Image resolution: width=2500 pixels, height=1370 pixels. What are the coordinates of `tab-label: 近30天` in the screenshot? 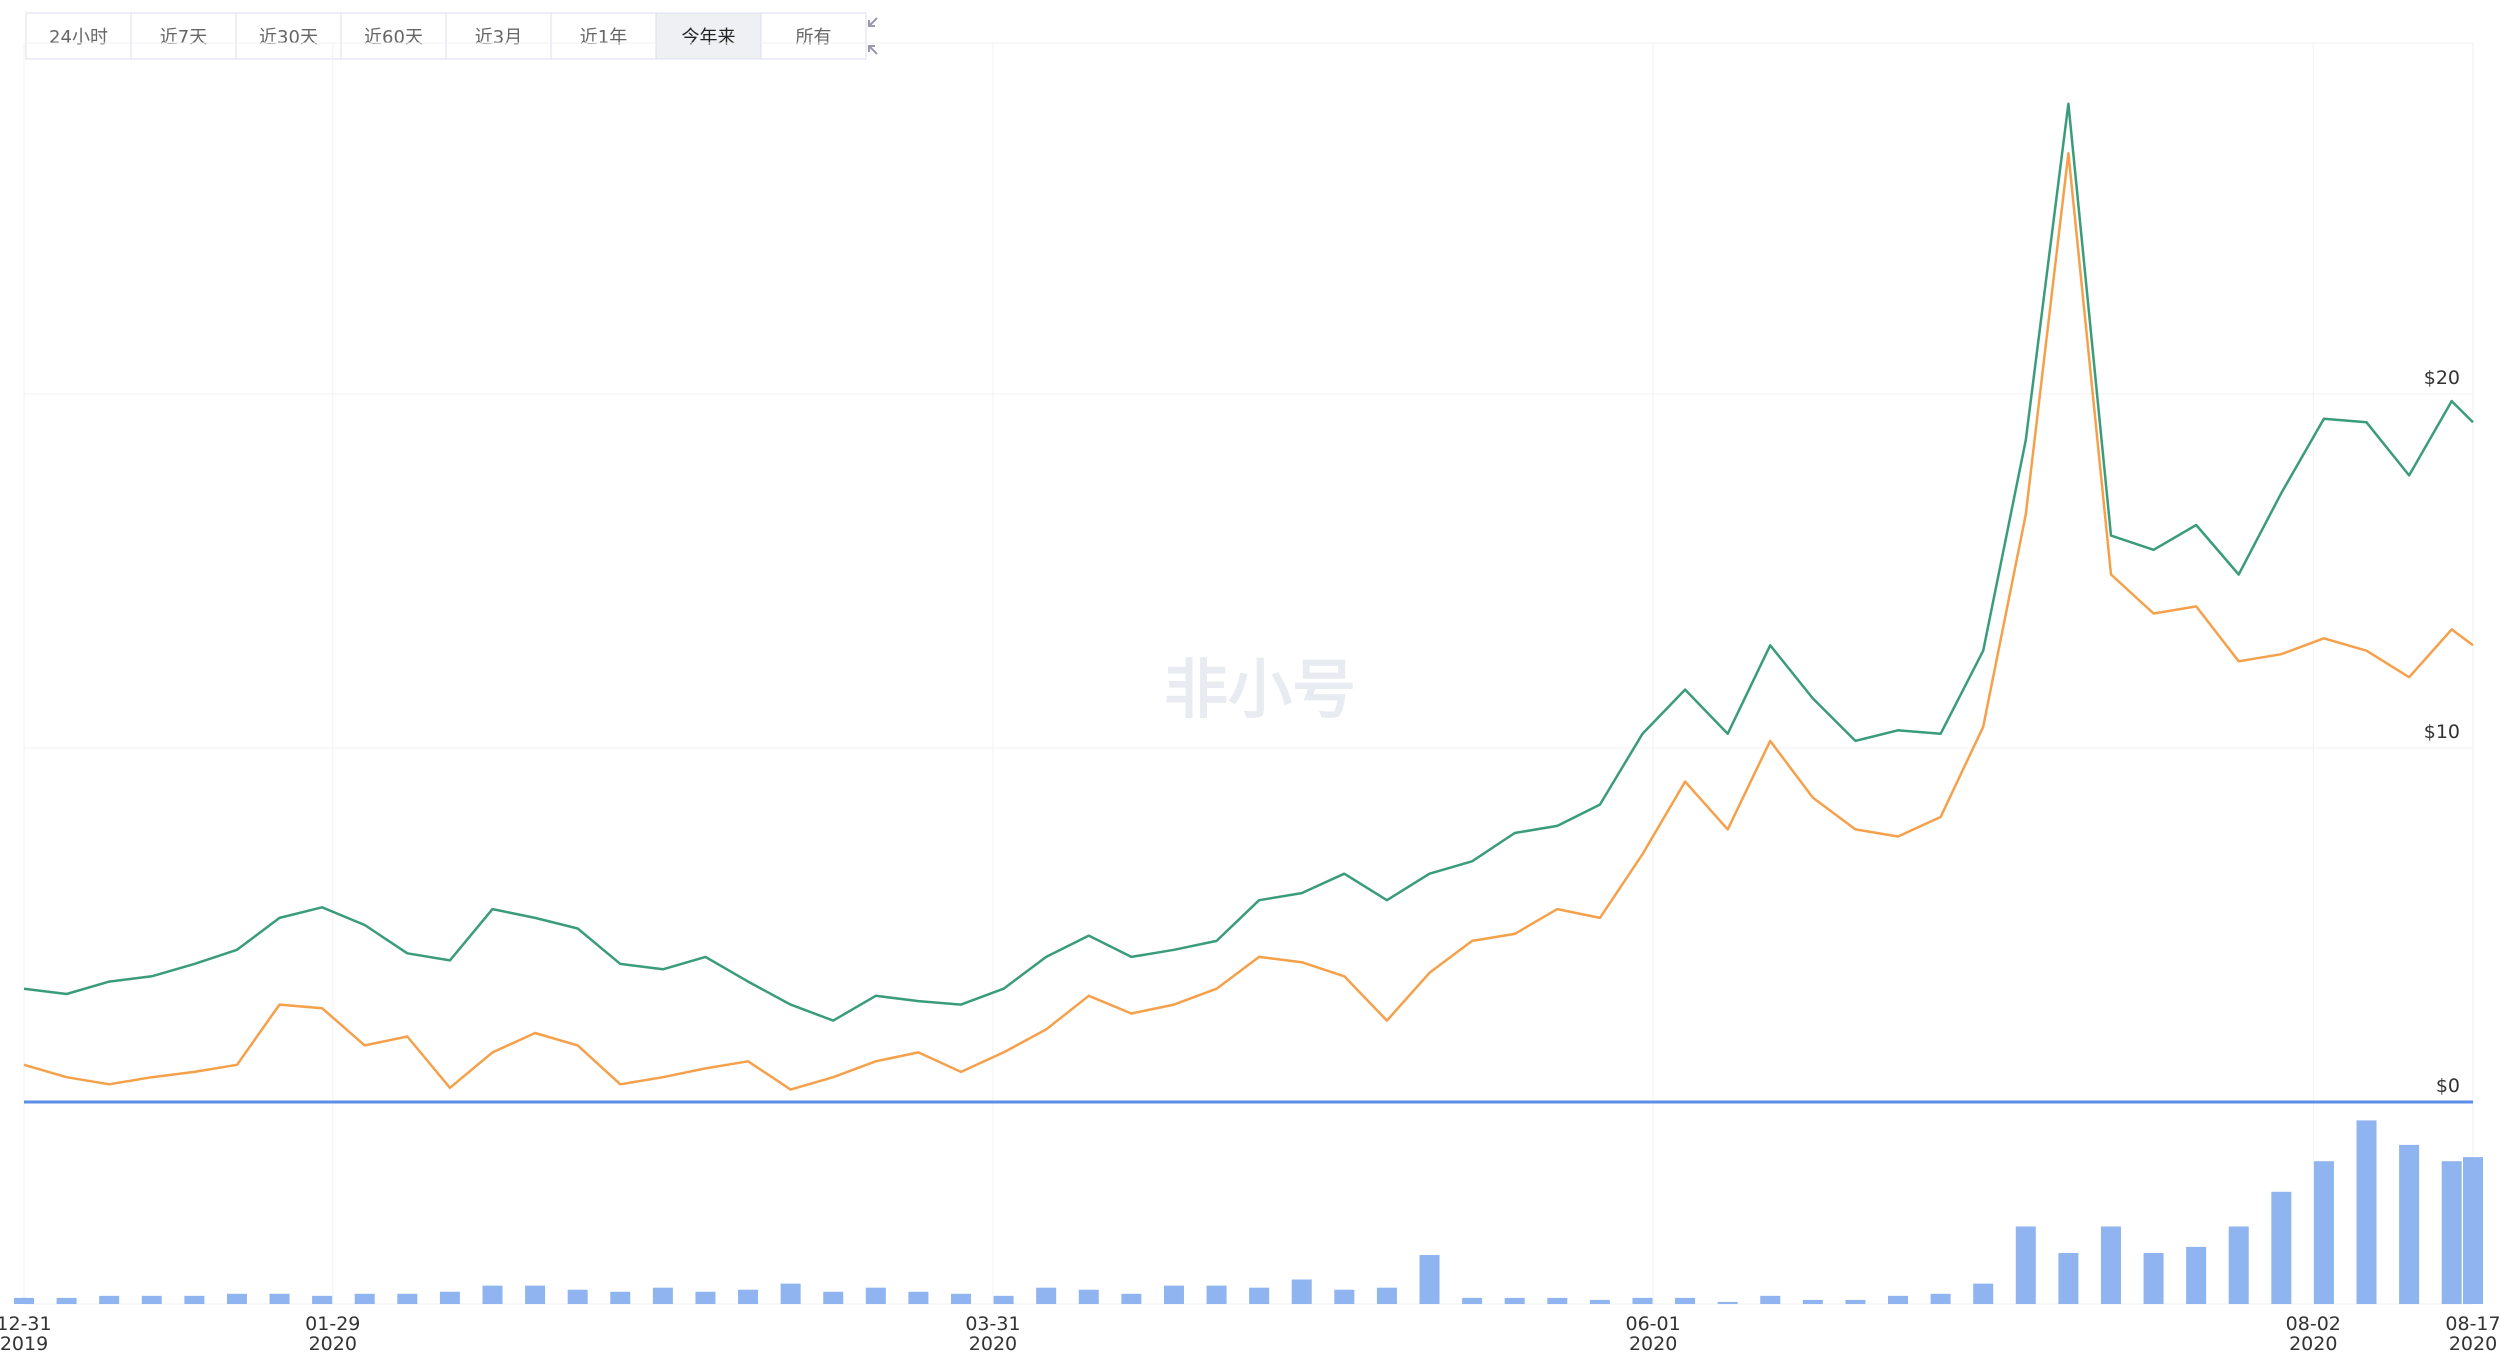 It's located at (288, 37).